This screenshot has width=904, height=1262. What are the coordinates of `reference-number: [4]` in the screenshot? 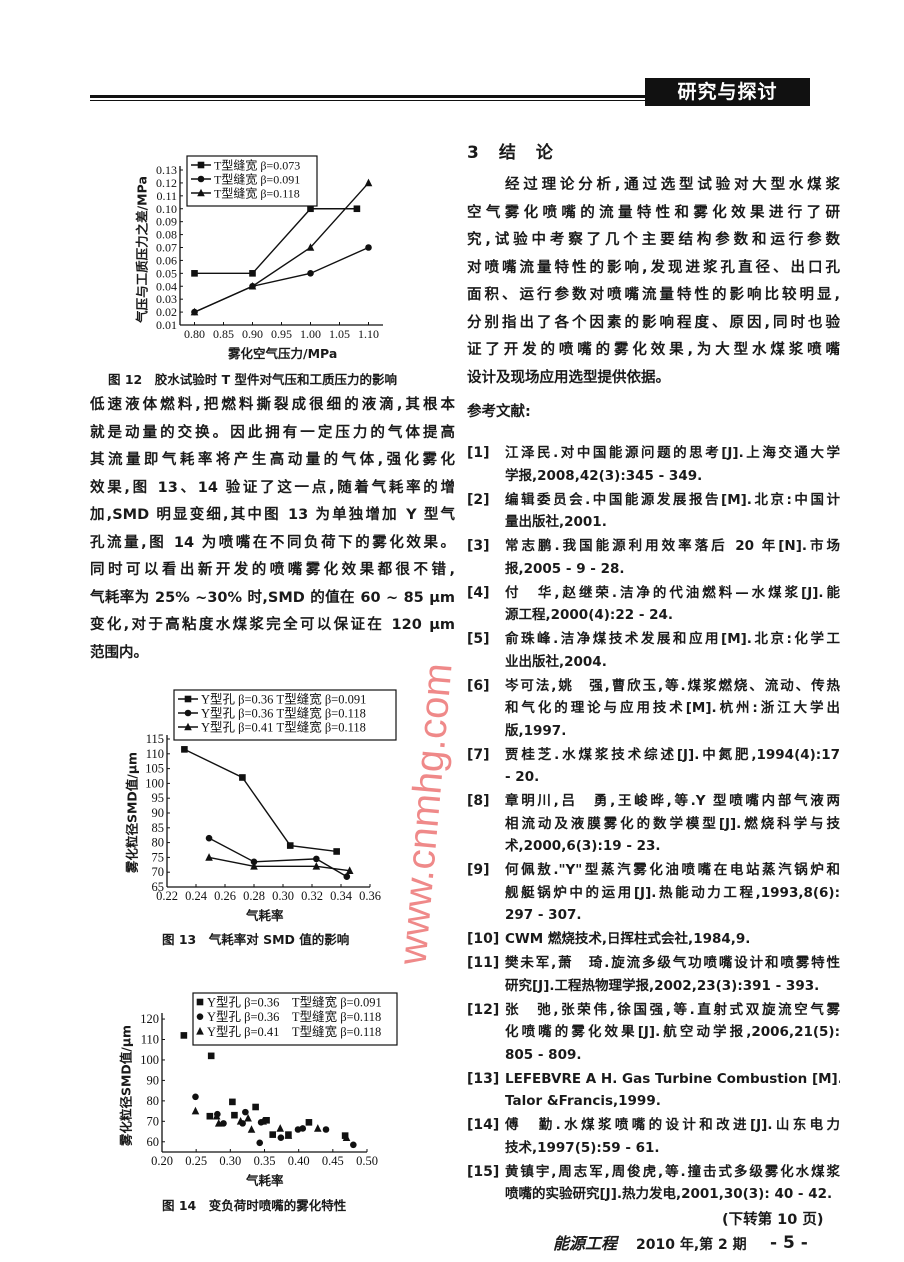 It's located at (478, 592).